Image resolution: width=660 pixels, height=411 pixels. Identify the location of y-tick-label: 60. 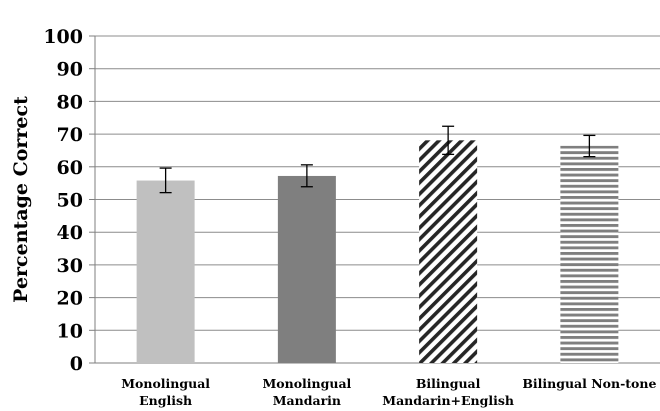
(70, 168).